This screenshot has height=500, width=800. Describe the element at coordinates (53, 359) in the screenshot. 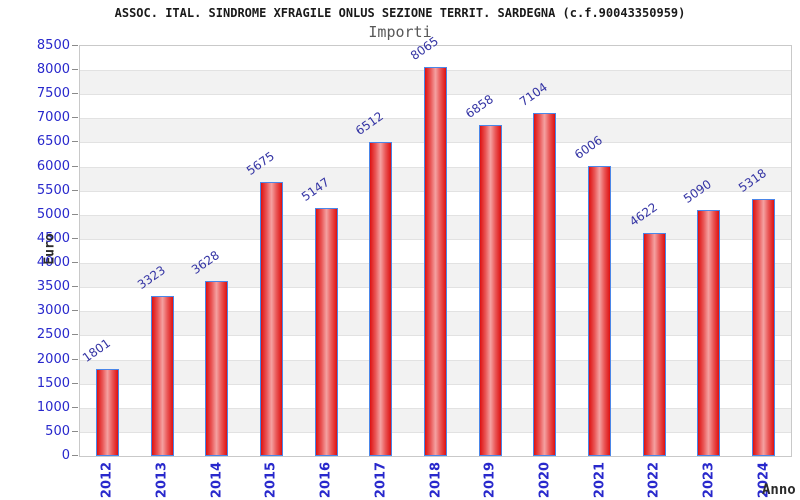

I see `y-tick-label: 2000` at that location.